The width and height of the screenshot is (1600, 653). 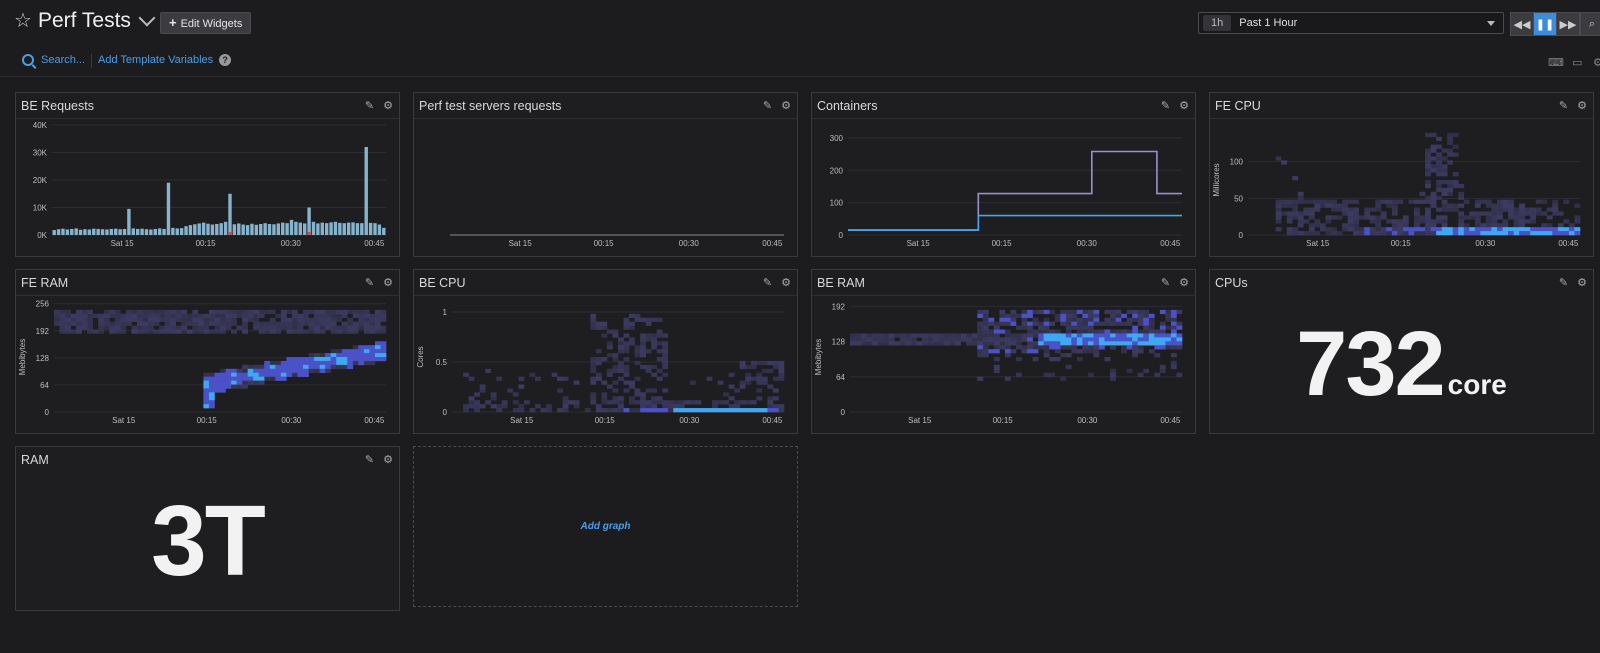 I want to click on widget-ram: RAM ✎ ⚙ 3T, so click(x=207, y=528).